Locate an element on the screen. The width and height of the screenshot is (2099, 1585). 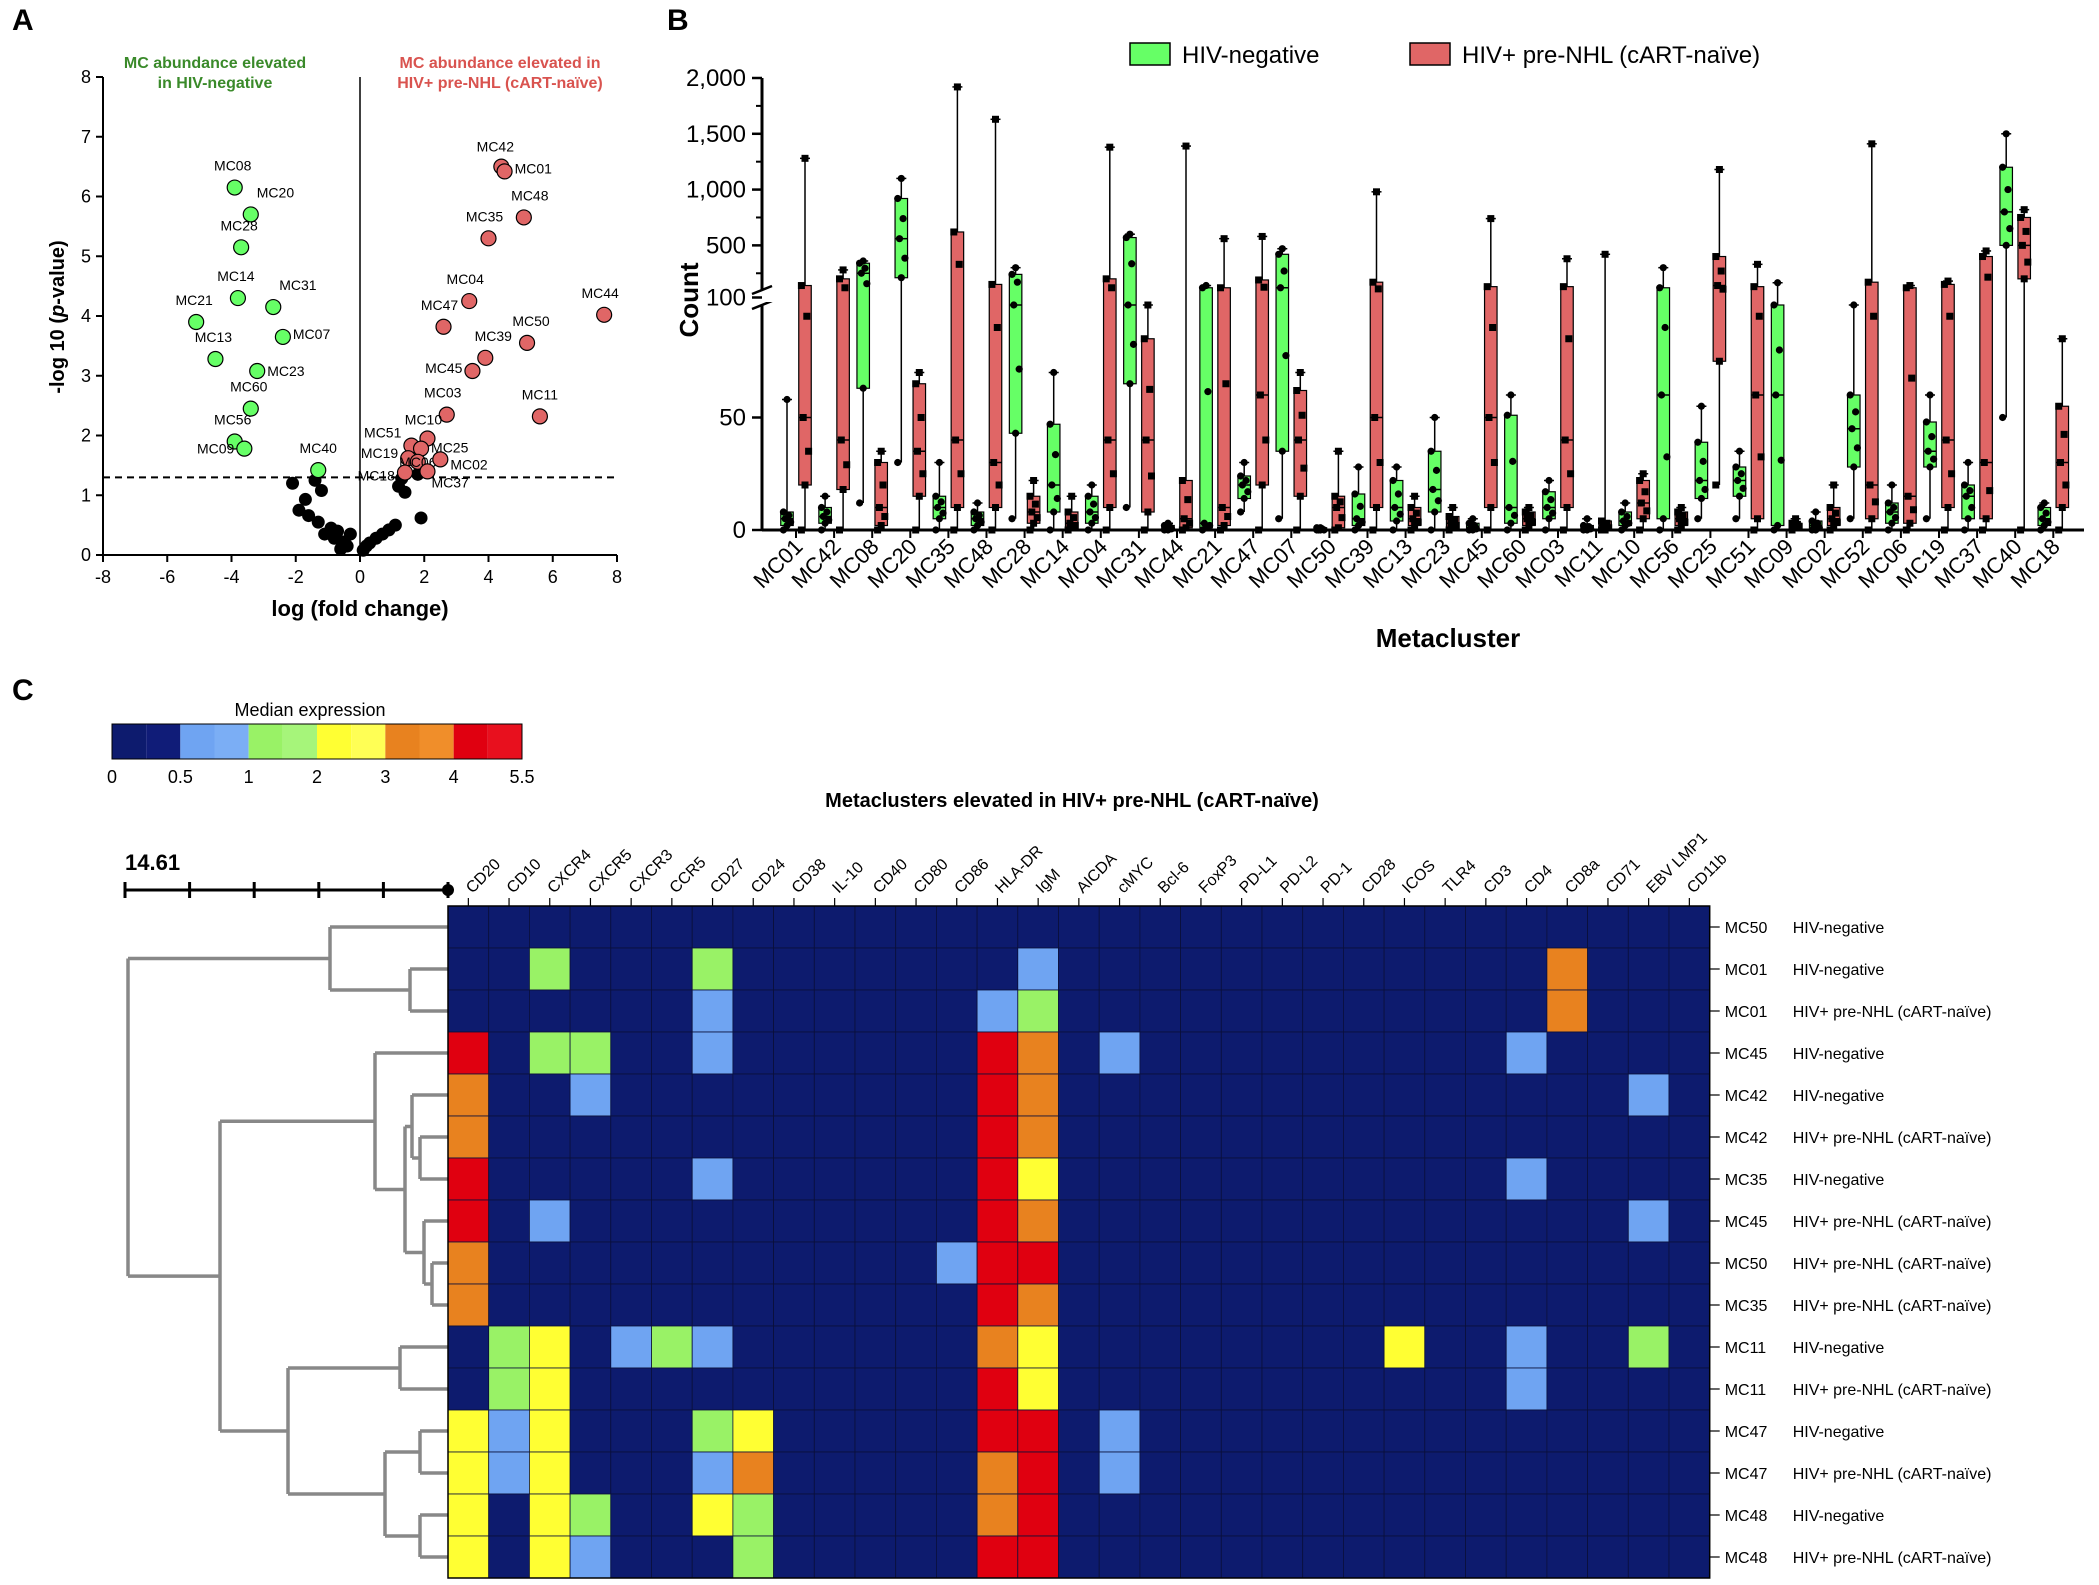
box-hiv-positive-mc39 is located at coordinates (1376, 360).